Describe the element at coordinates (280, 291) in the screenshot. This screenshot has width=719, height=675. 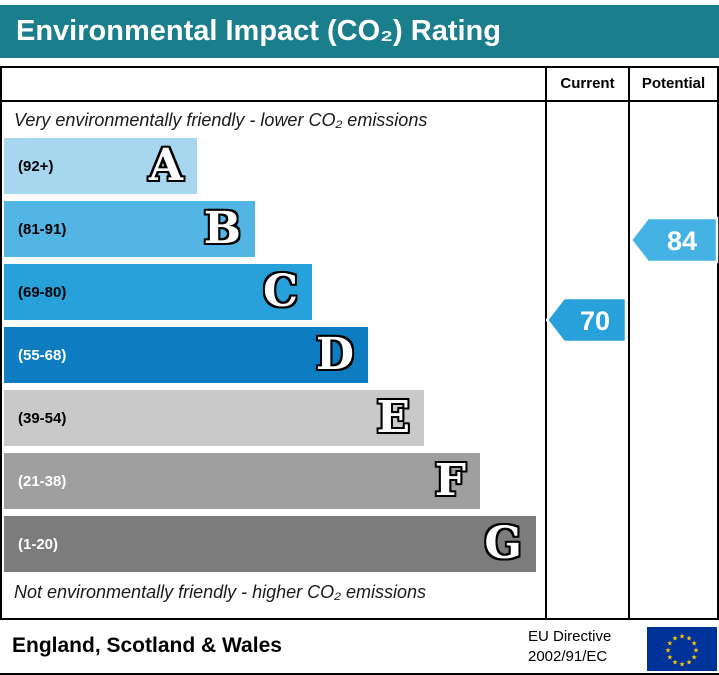
I see `band-letter: C` at that location.